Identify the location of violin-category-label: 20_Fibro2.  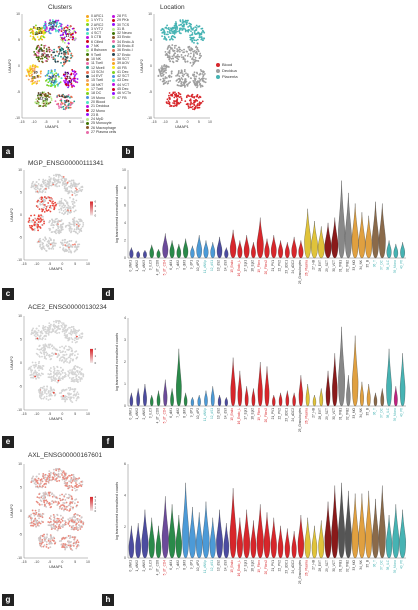
(266, 267).